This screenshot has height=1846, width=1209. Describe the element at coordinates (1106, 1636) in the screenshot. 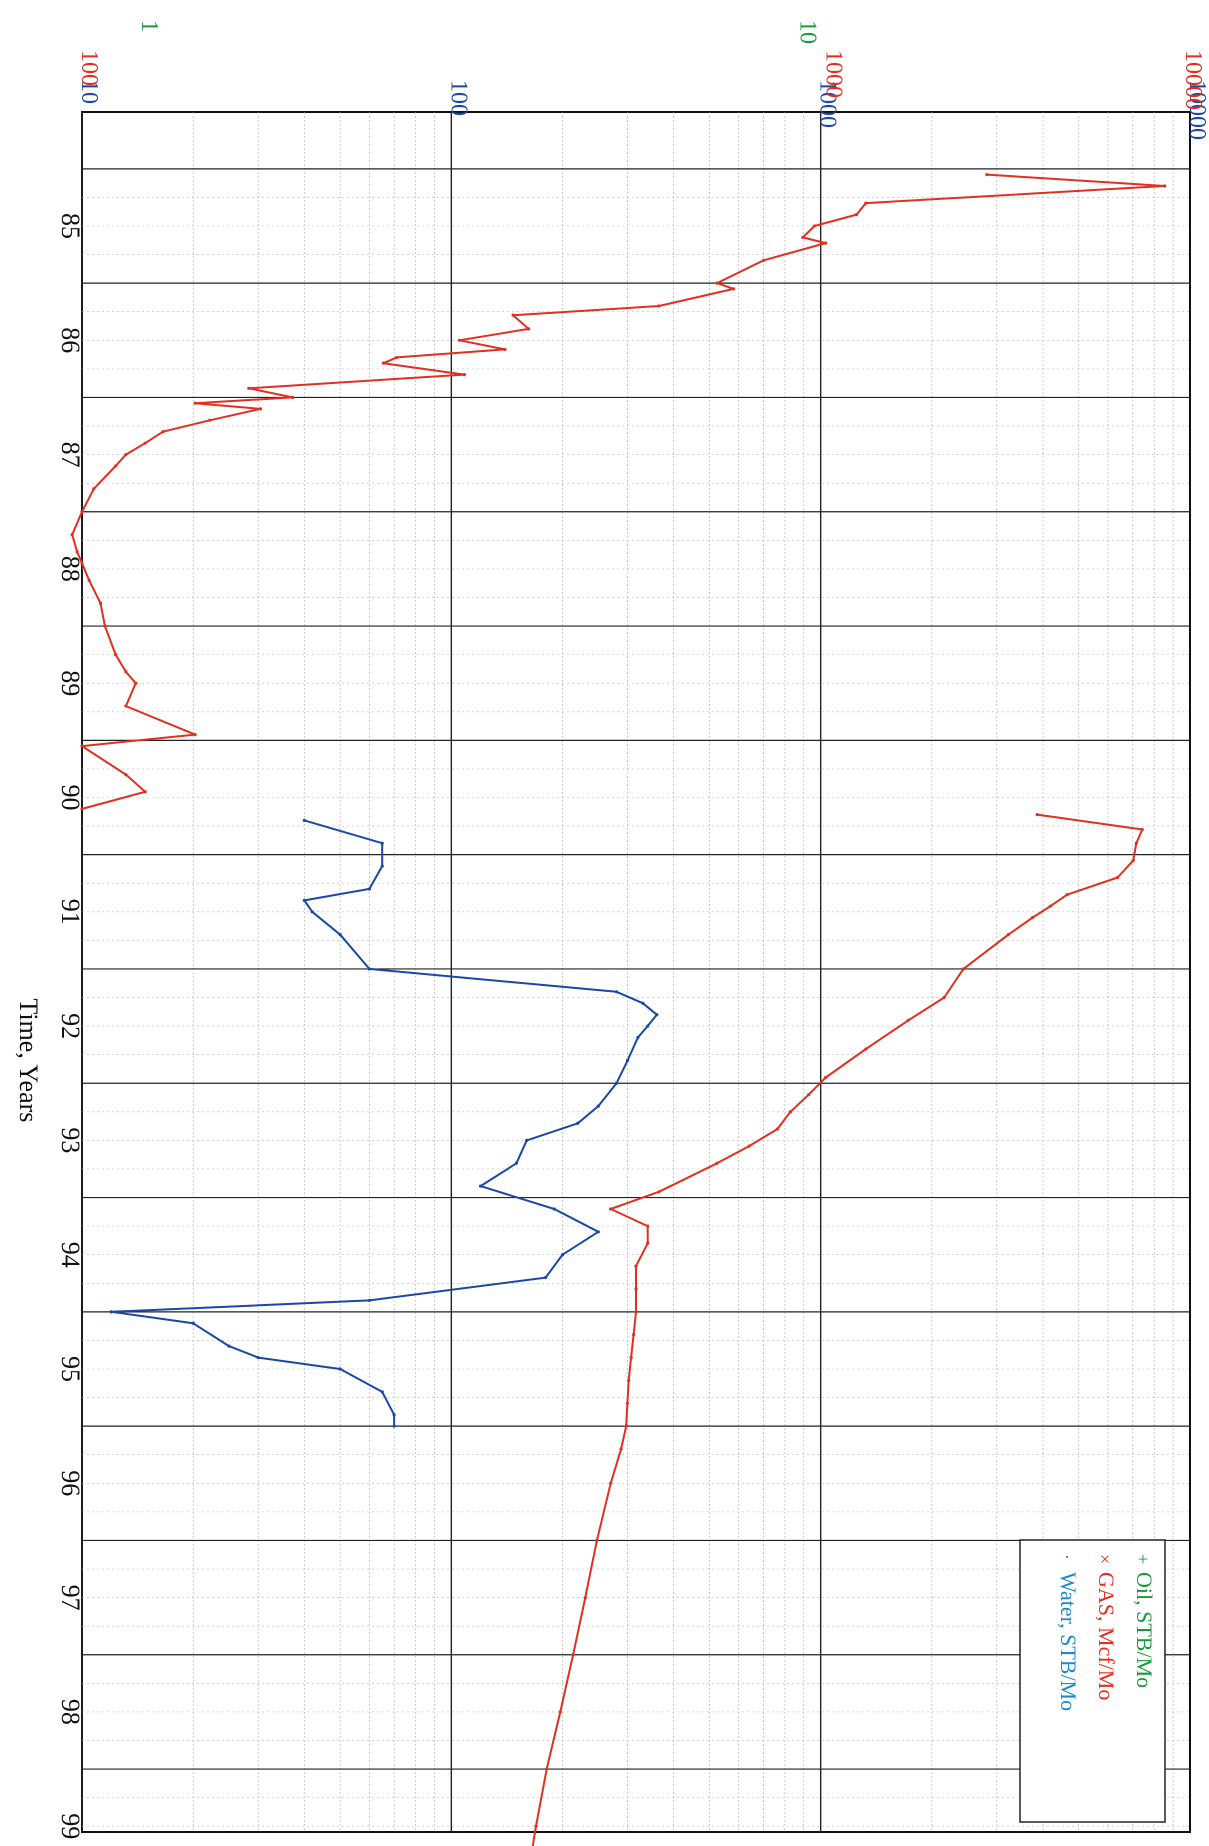

I see `legend-label: GAS, Mcf/Mo` at that location.